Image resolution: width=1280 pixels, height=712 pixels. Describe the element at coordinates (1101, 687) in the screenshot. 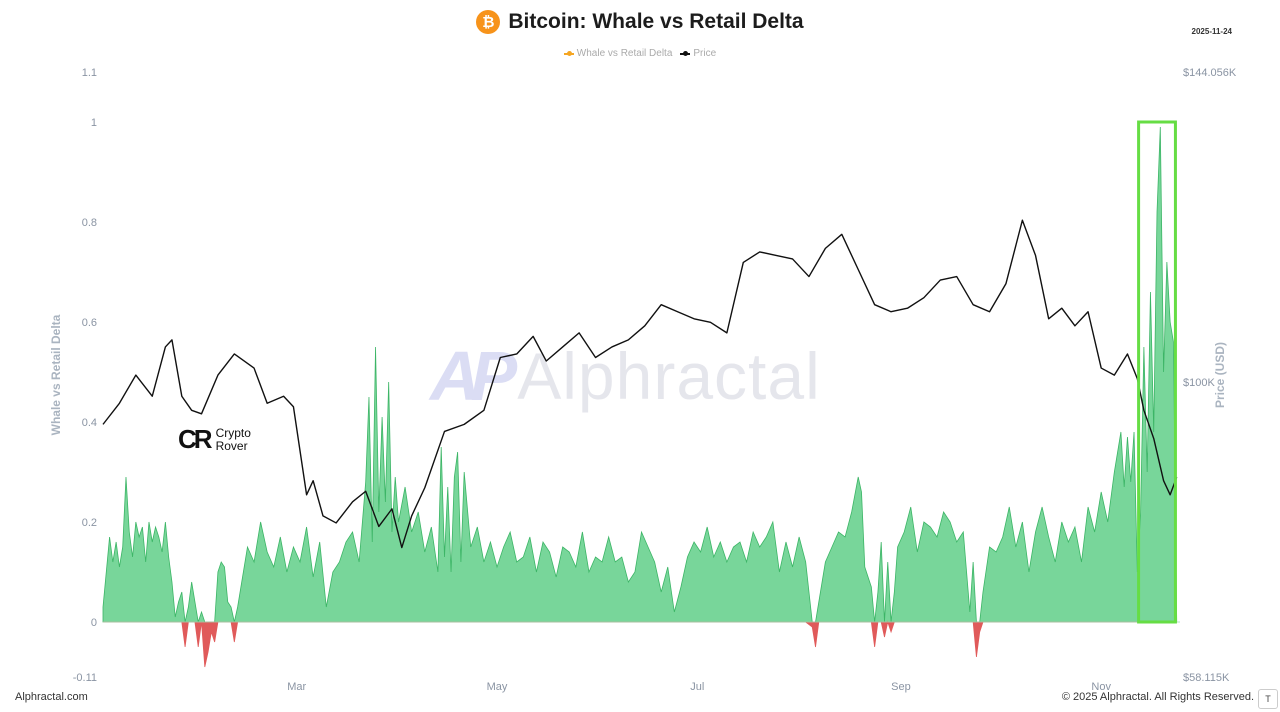

I see `x-tick-label: Nov` at that location.